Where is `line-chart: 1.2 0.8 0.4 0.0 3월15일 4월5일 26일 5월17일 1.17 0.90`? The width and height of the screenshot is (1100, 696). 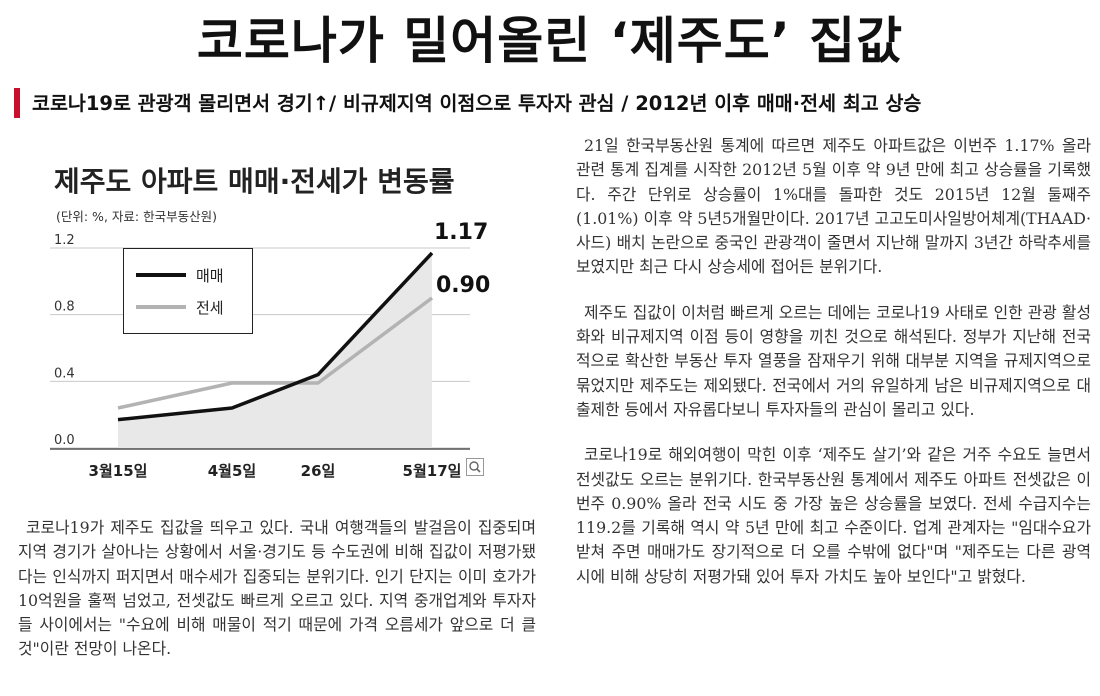
line-chart: 1.2 0.8 0.4 0.0 3월15일 4월5일 26일 5월17일 1.17 0.90 is located at coordinates (270, 350).